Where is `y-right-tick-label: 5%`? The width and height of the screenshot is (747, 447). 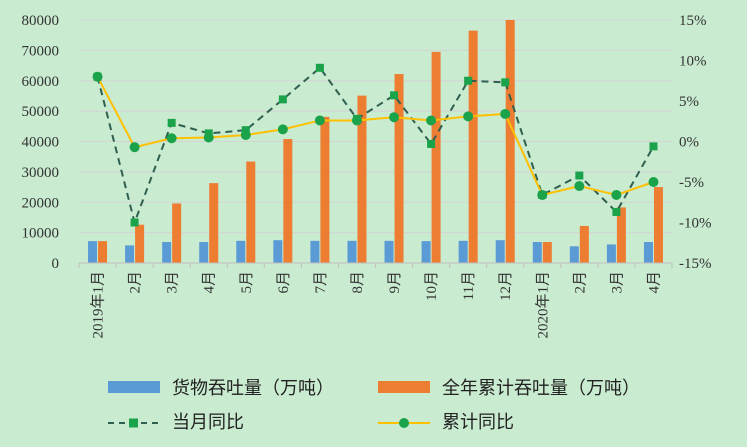
y-right-tick-label: 5% is located at coordinates (689, 102).